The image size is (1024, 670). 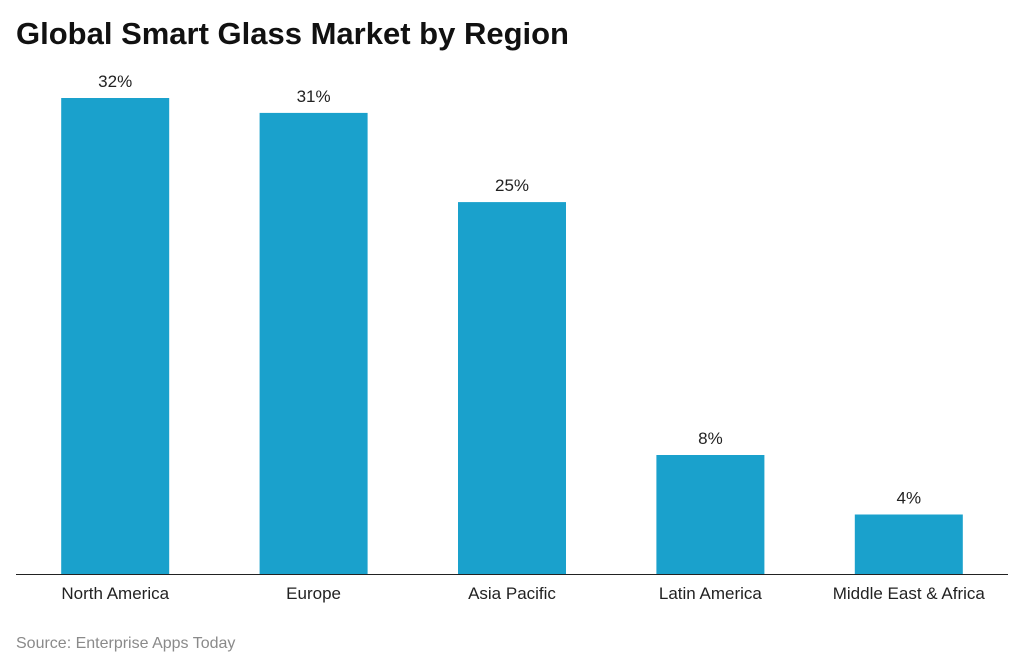 What do you see at coordinates (126, 643) in the screenshot?
I see `source-note: Source: Enterprise Apps Today` at bounding box center [126, 643].